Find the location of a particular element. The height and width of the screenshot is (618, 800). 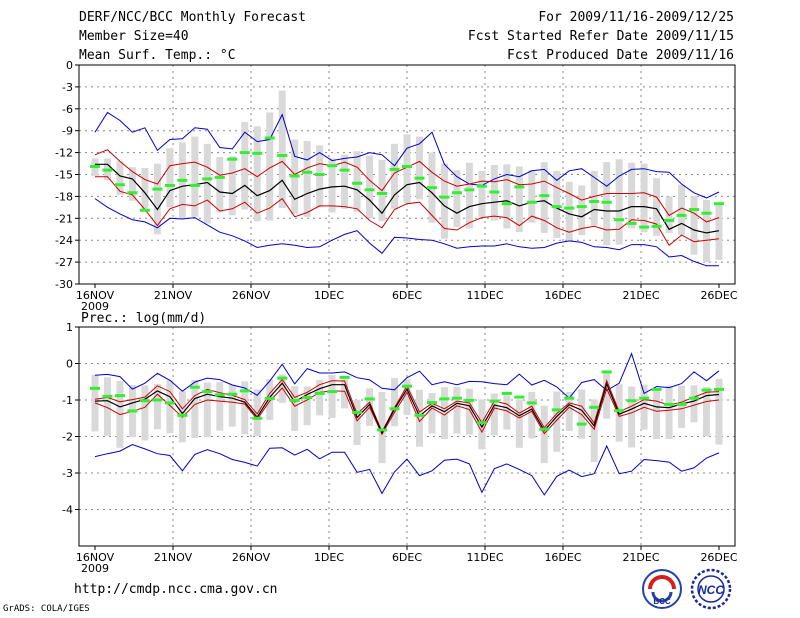

temp-y-tick-label: -21 is located at coordinates (64, 218).